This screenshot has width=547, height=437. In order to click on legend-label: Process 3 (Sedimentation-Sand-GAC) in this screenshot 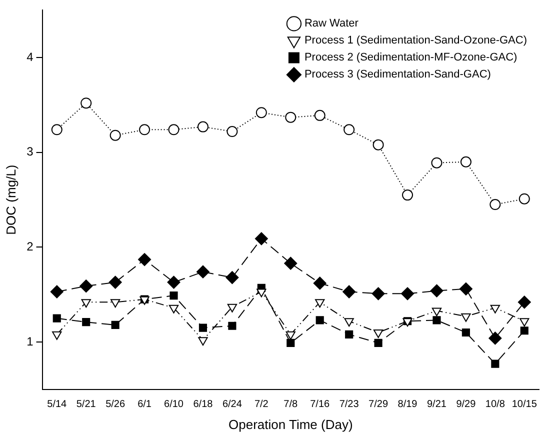, I will do `click(397, 74)`.